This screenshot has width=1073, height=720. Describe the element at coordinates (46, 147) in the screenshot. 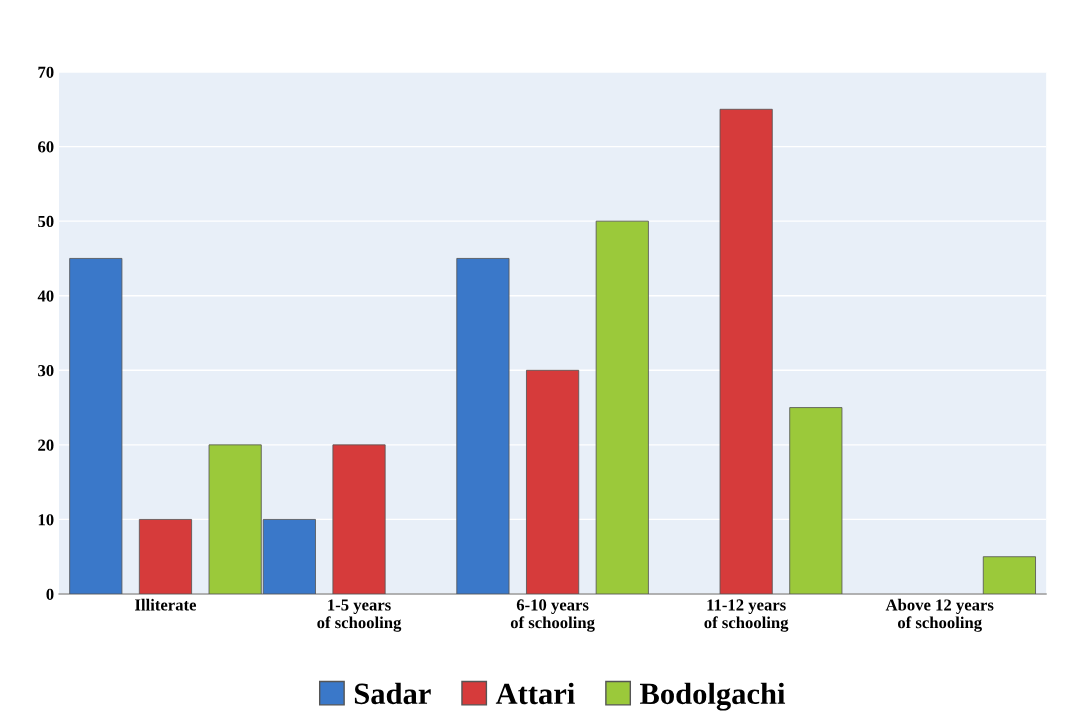

I see `y-tick-label: 60` at that location.